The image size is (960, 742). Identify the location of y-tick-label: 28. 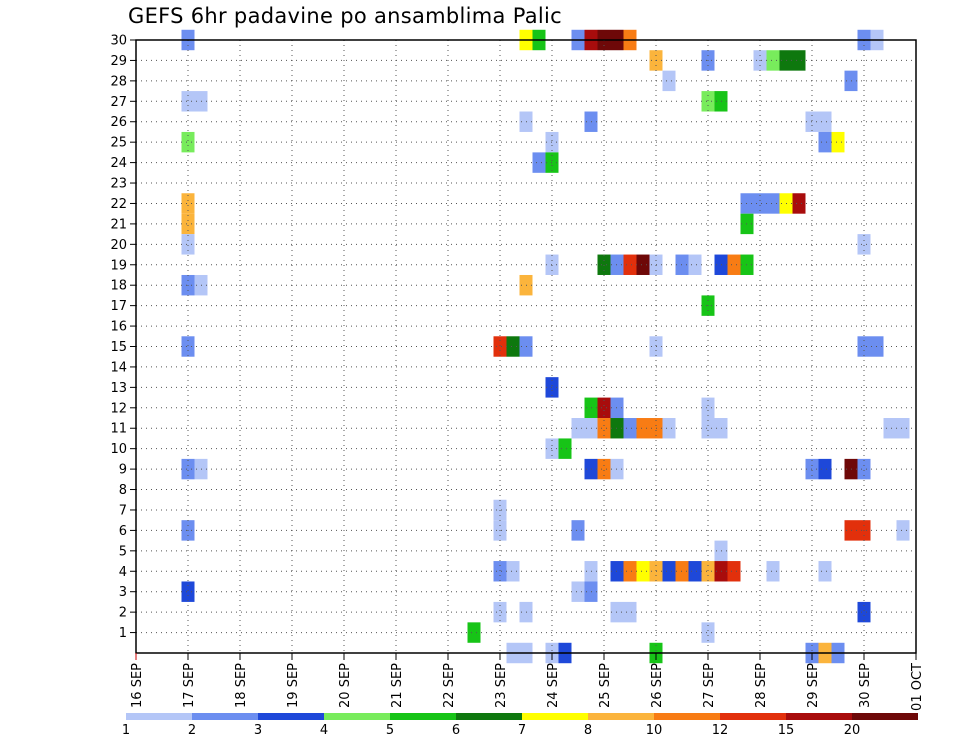
(118, 81).